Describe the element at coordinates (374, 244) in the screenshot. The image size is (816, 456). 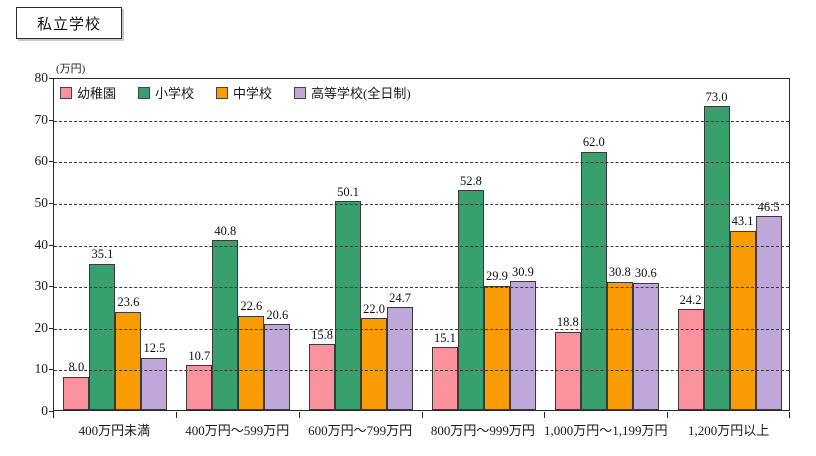
I see `bar-slot: 22.0` at that location.